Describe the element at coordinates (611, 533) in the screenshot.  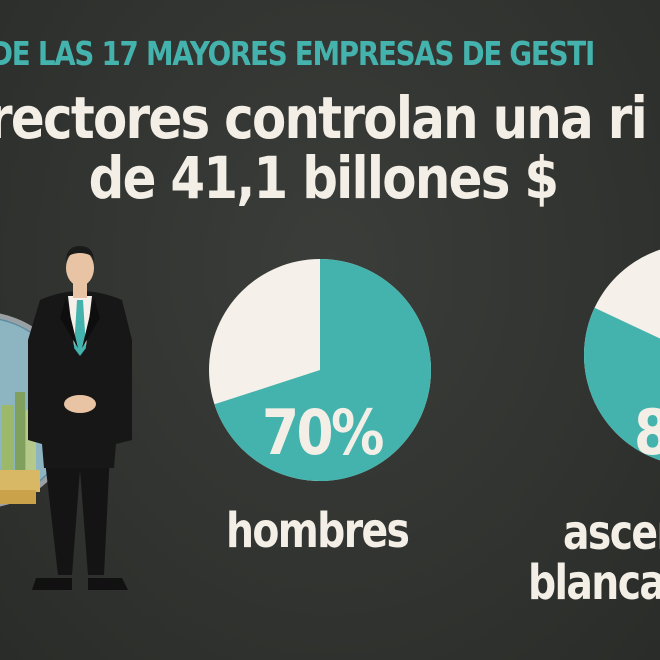
I see `stat-caption-2-line-1: ascen` at that location.